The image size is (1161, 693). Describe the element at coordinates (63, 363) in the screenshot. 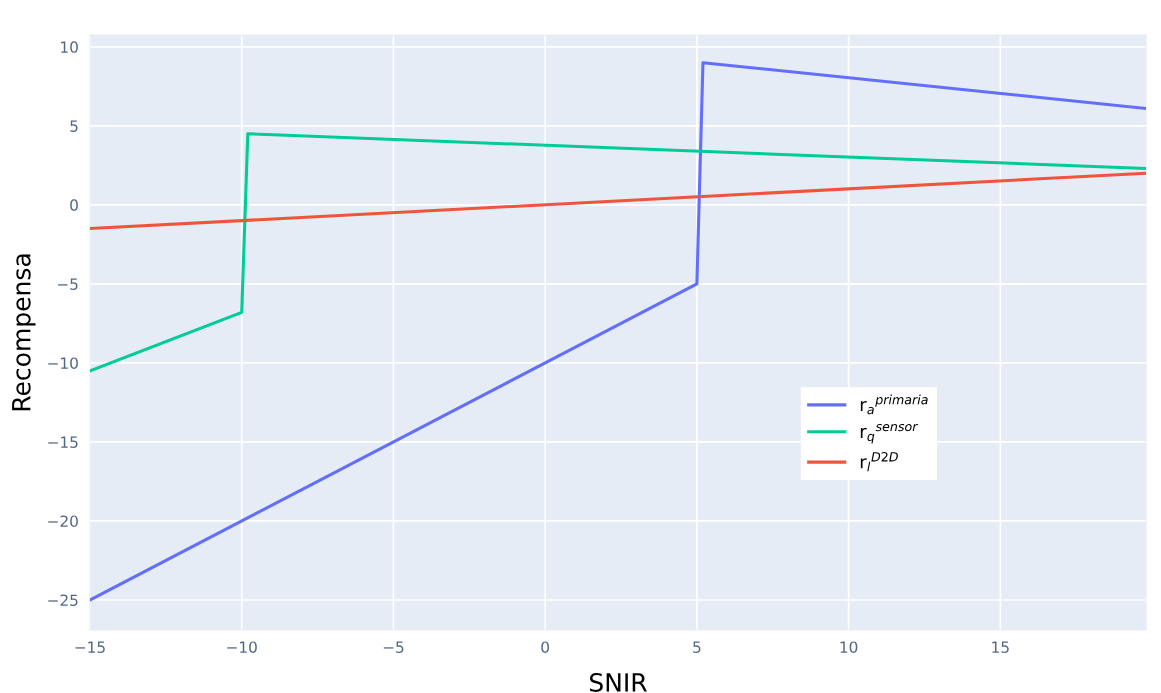

I see `y-tick-label: −10` at that location.